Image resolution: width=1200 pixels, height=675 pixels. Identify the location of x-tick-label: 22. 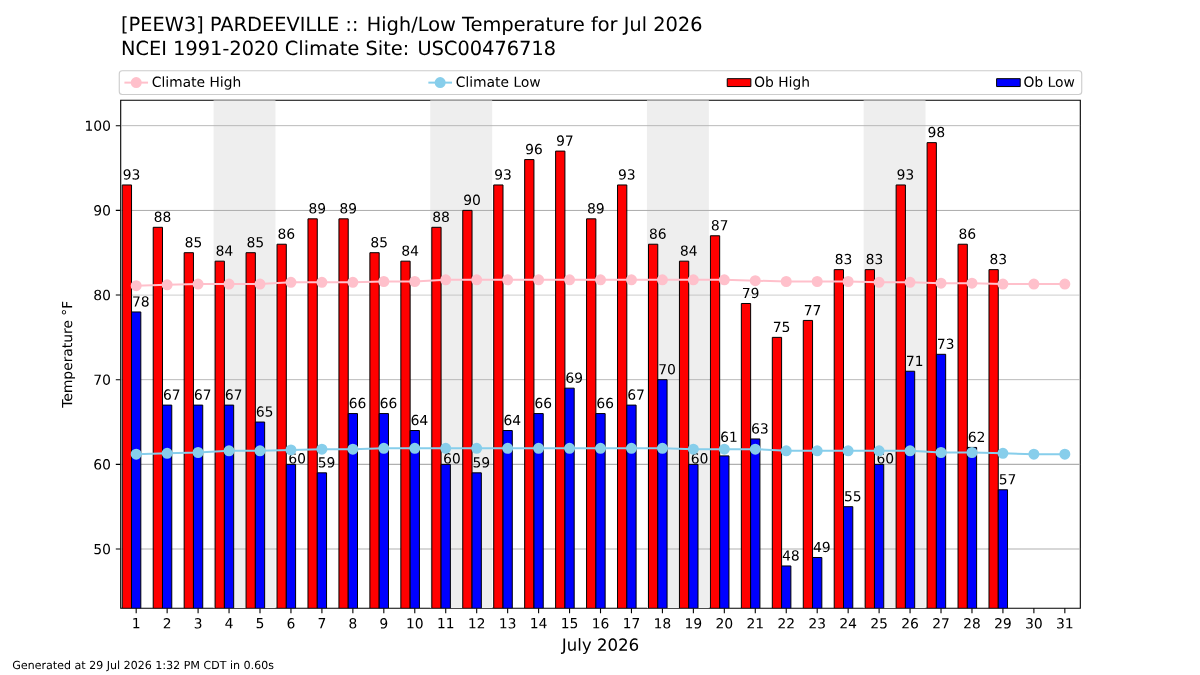
(786, 623).